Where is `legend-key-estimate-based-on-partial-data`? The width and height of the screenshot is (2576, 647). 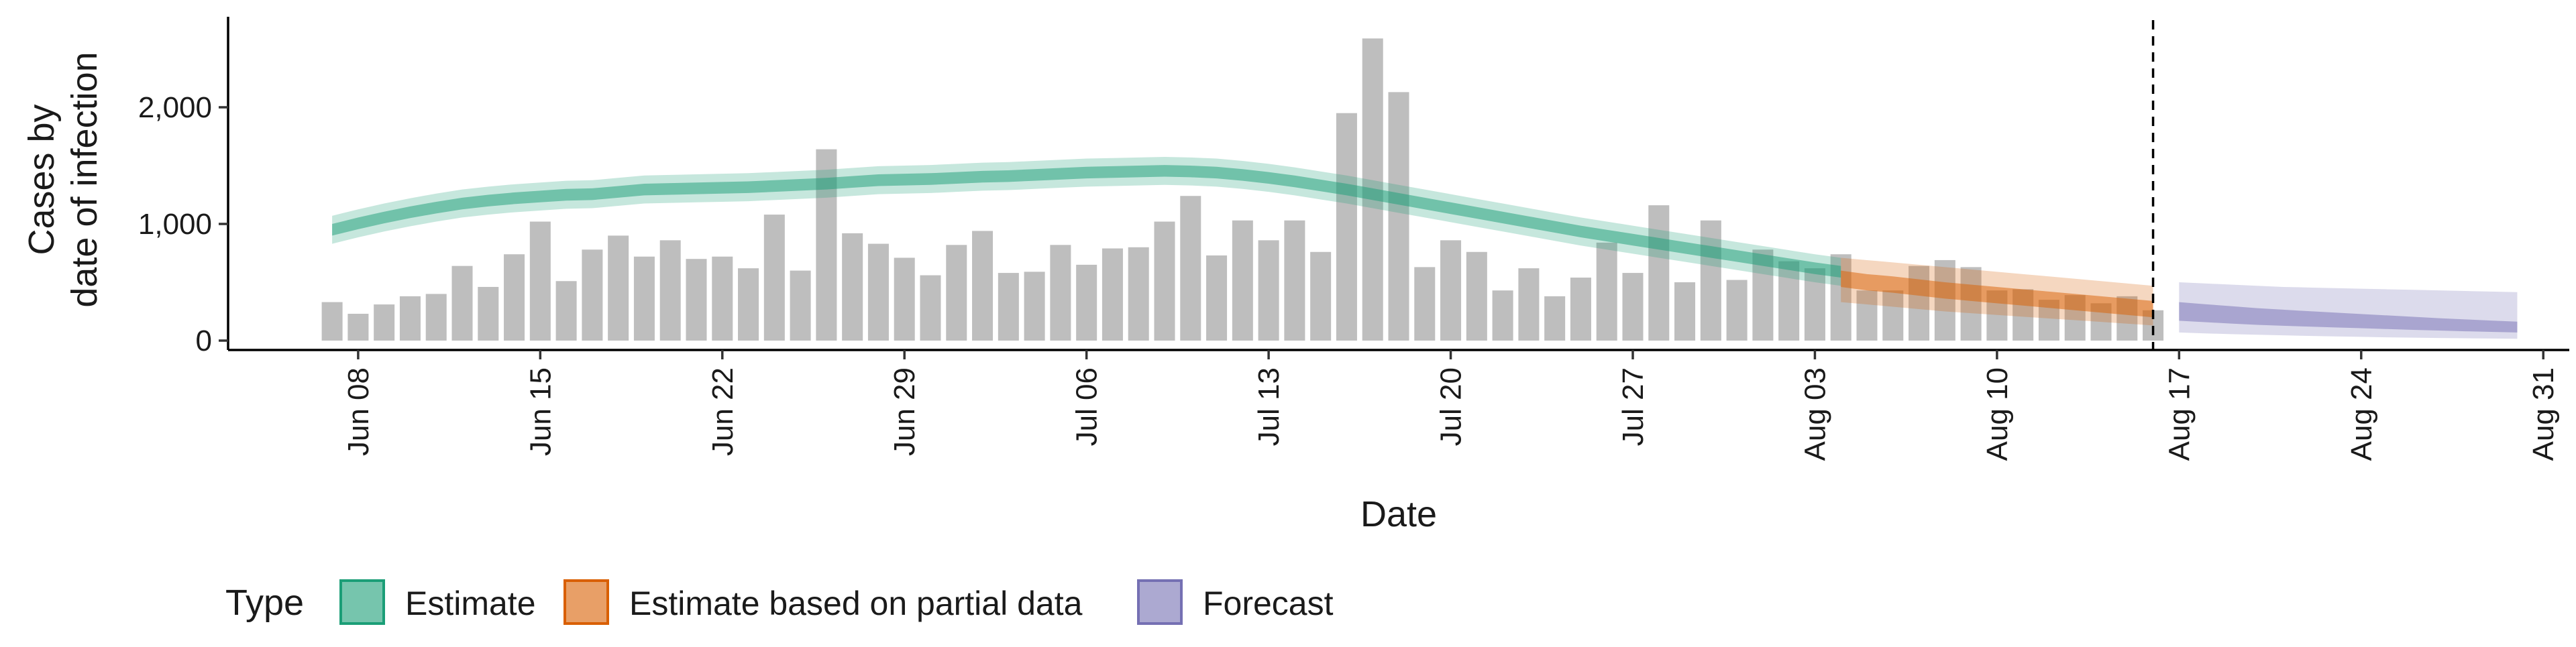
legend-key-estimate-based-on-partial-data is located at coordinates (586, 602).